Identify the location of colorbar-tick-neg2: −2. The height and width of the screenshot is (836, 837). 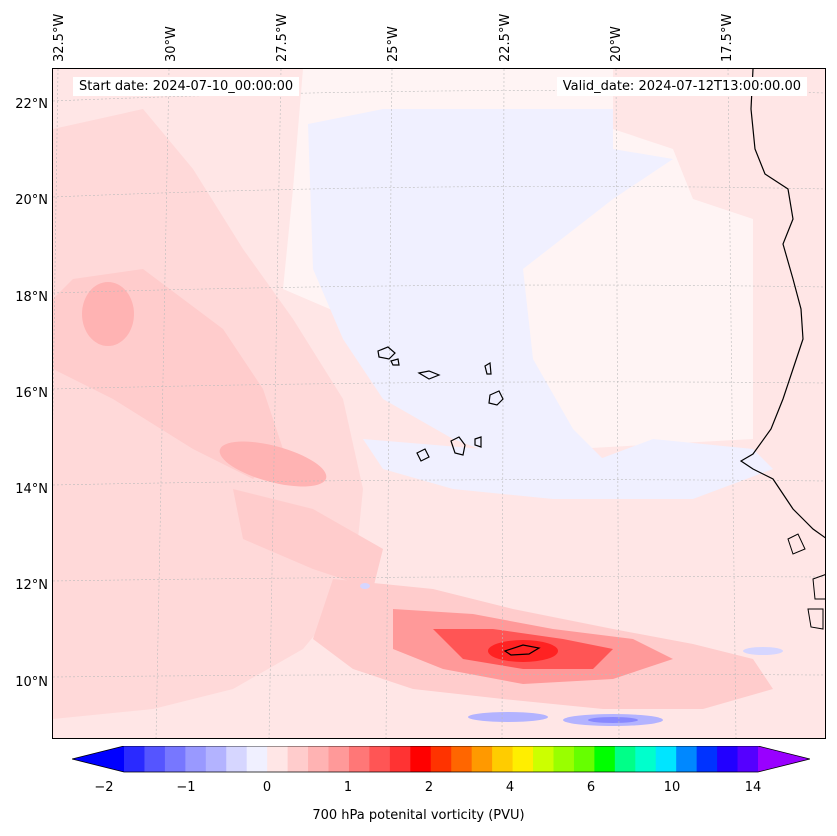
(104, 787).